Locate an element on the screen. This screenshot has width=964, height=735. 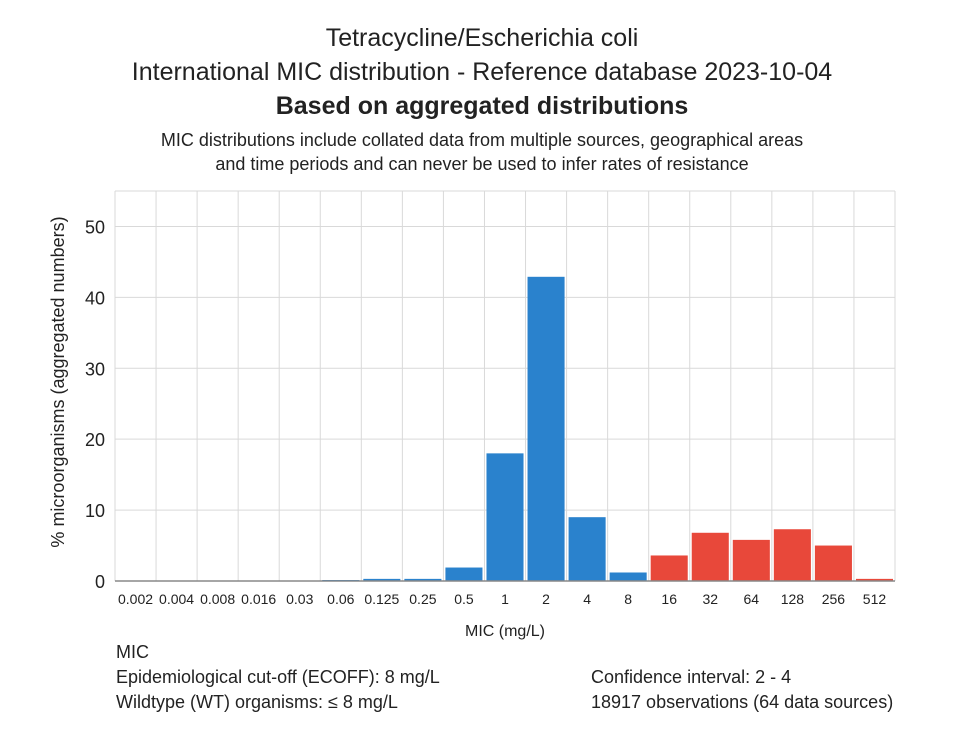
x-tick-label: 2 is located at coordinates (546, 599).